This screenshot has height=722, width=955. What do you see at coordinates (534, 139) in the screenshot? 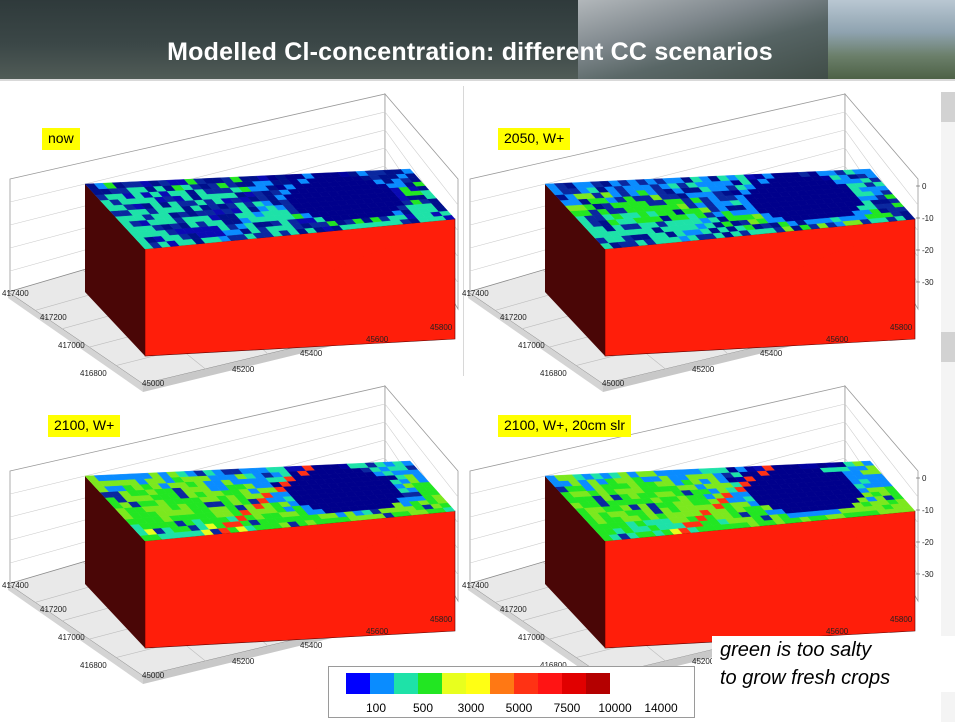
I see `scenario-label-2050: 2050, W+` at bounding box center [534, 139].